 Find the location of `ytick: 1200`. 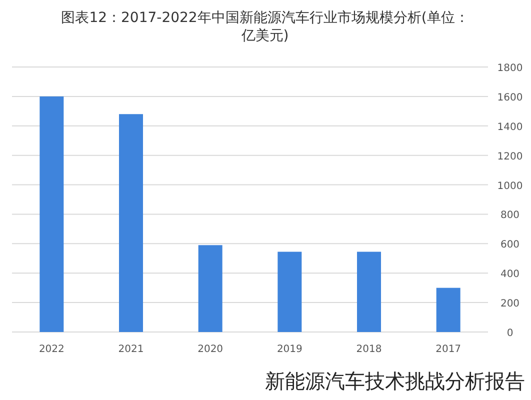

ytick: 1200 is located at coordinates (510, 156).